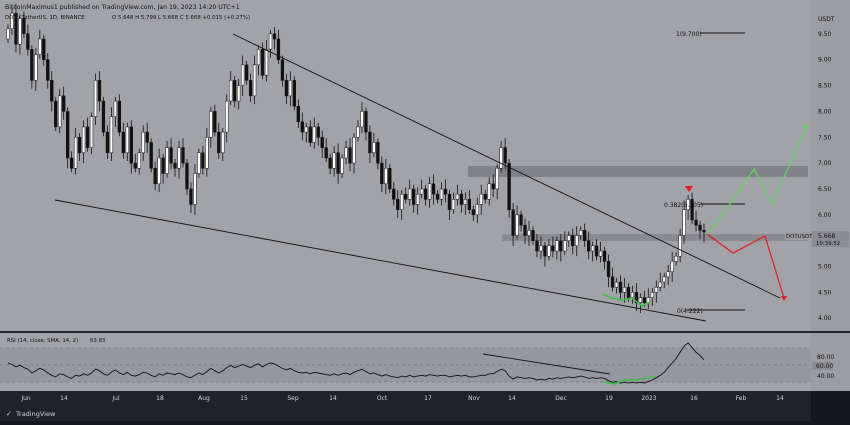 This screenshot has width=850, height=425. Describe the element at coordinates (204, 398) in the screenshot. I see `time-tick-label: Aug` at that location.